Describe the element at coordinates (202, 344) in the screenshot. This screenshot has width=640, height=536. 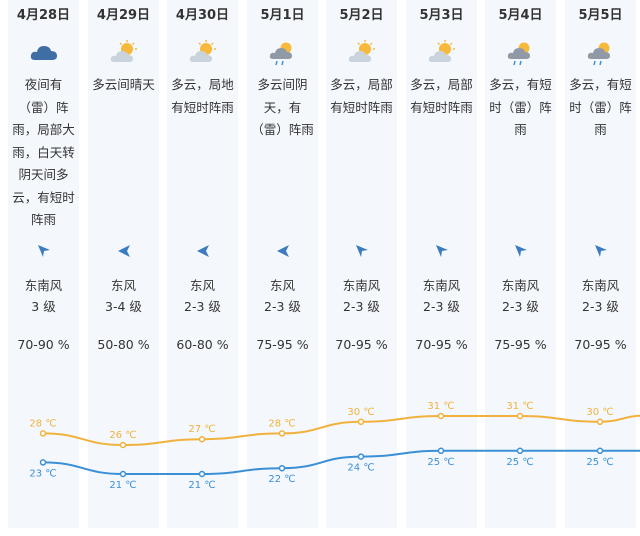
I see `humidity: 60-80 %` at that location.